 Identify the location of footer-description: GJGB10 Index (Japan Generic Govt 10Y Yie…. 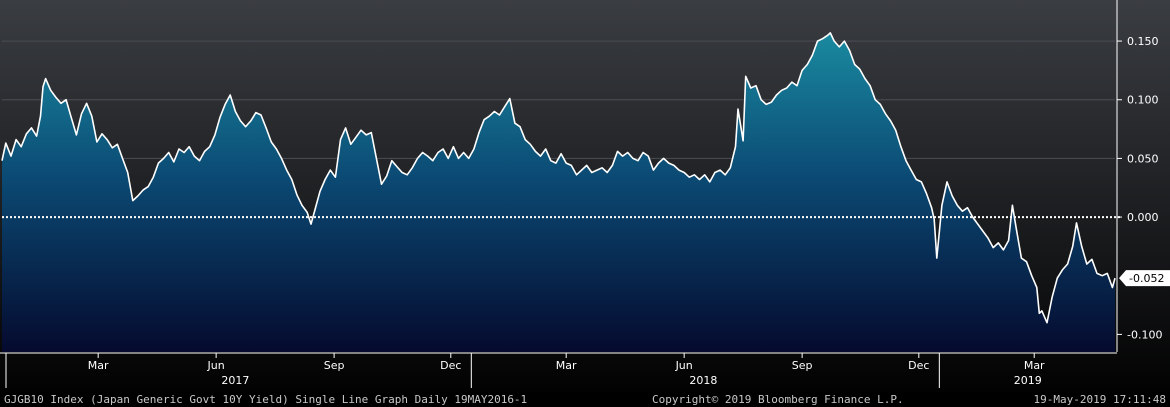
(265, 399).